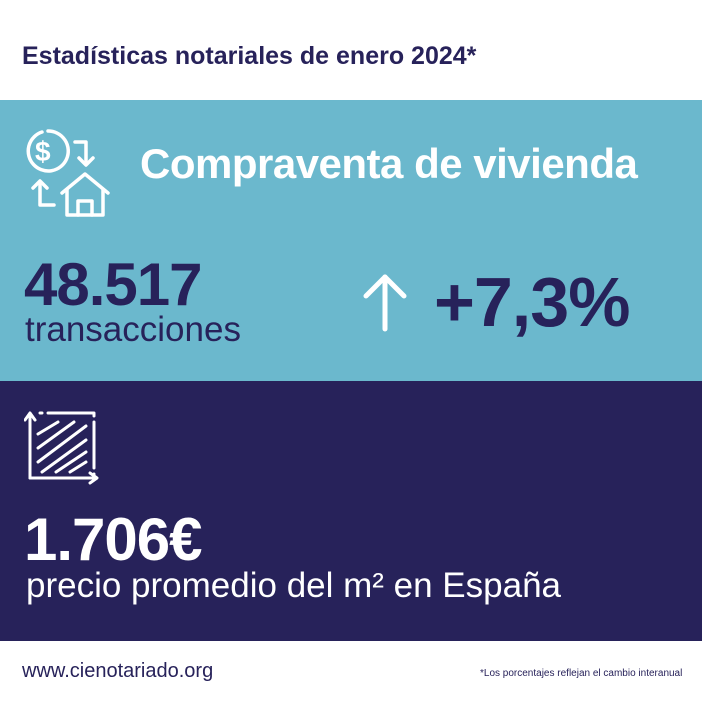 The height and width of the screenshot is (702, 702). Describe the element at coordinates (118, 671) in the screenshot. I see `website-link: www.cienotariado.org` at that location.